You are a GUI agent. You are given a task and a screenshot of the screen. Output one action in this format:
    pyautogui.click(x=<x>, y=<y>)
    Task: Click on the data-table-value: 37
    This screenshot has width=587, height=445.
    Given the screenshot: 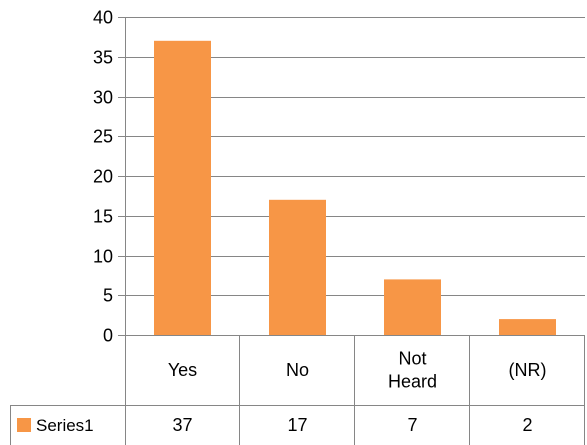 What is the action you would take?
    pyautogui.click(x=182, y=425)
    